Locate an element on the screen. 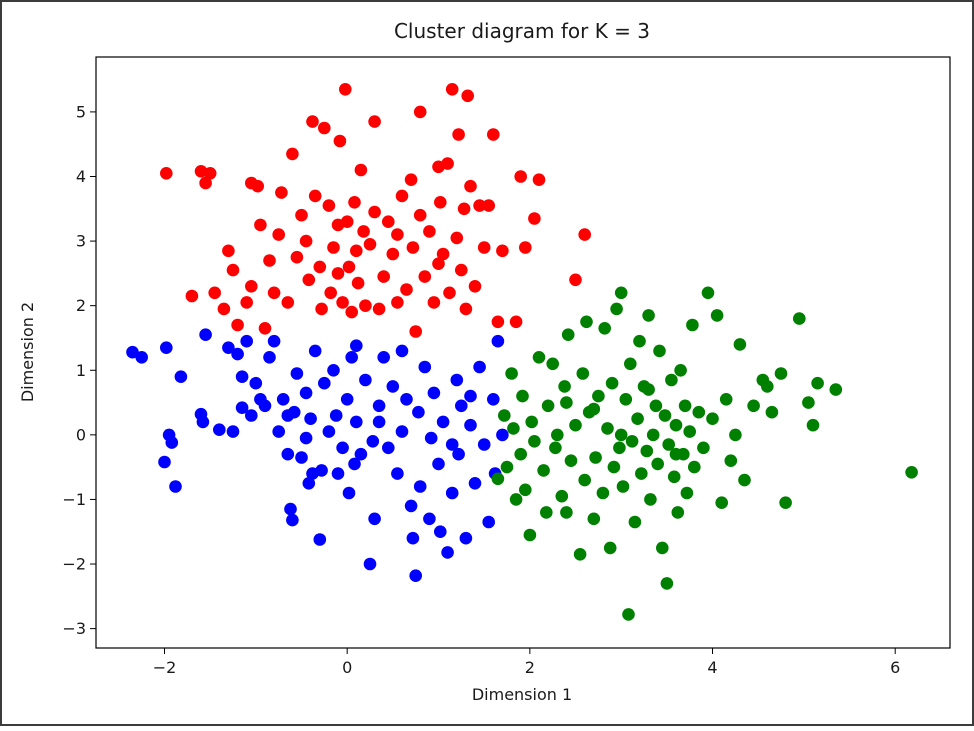 This screenshot has width=974, height=731. y-tick-label: −2 is located at coordinates (74, 564).